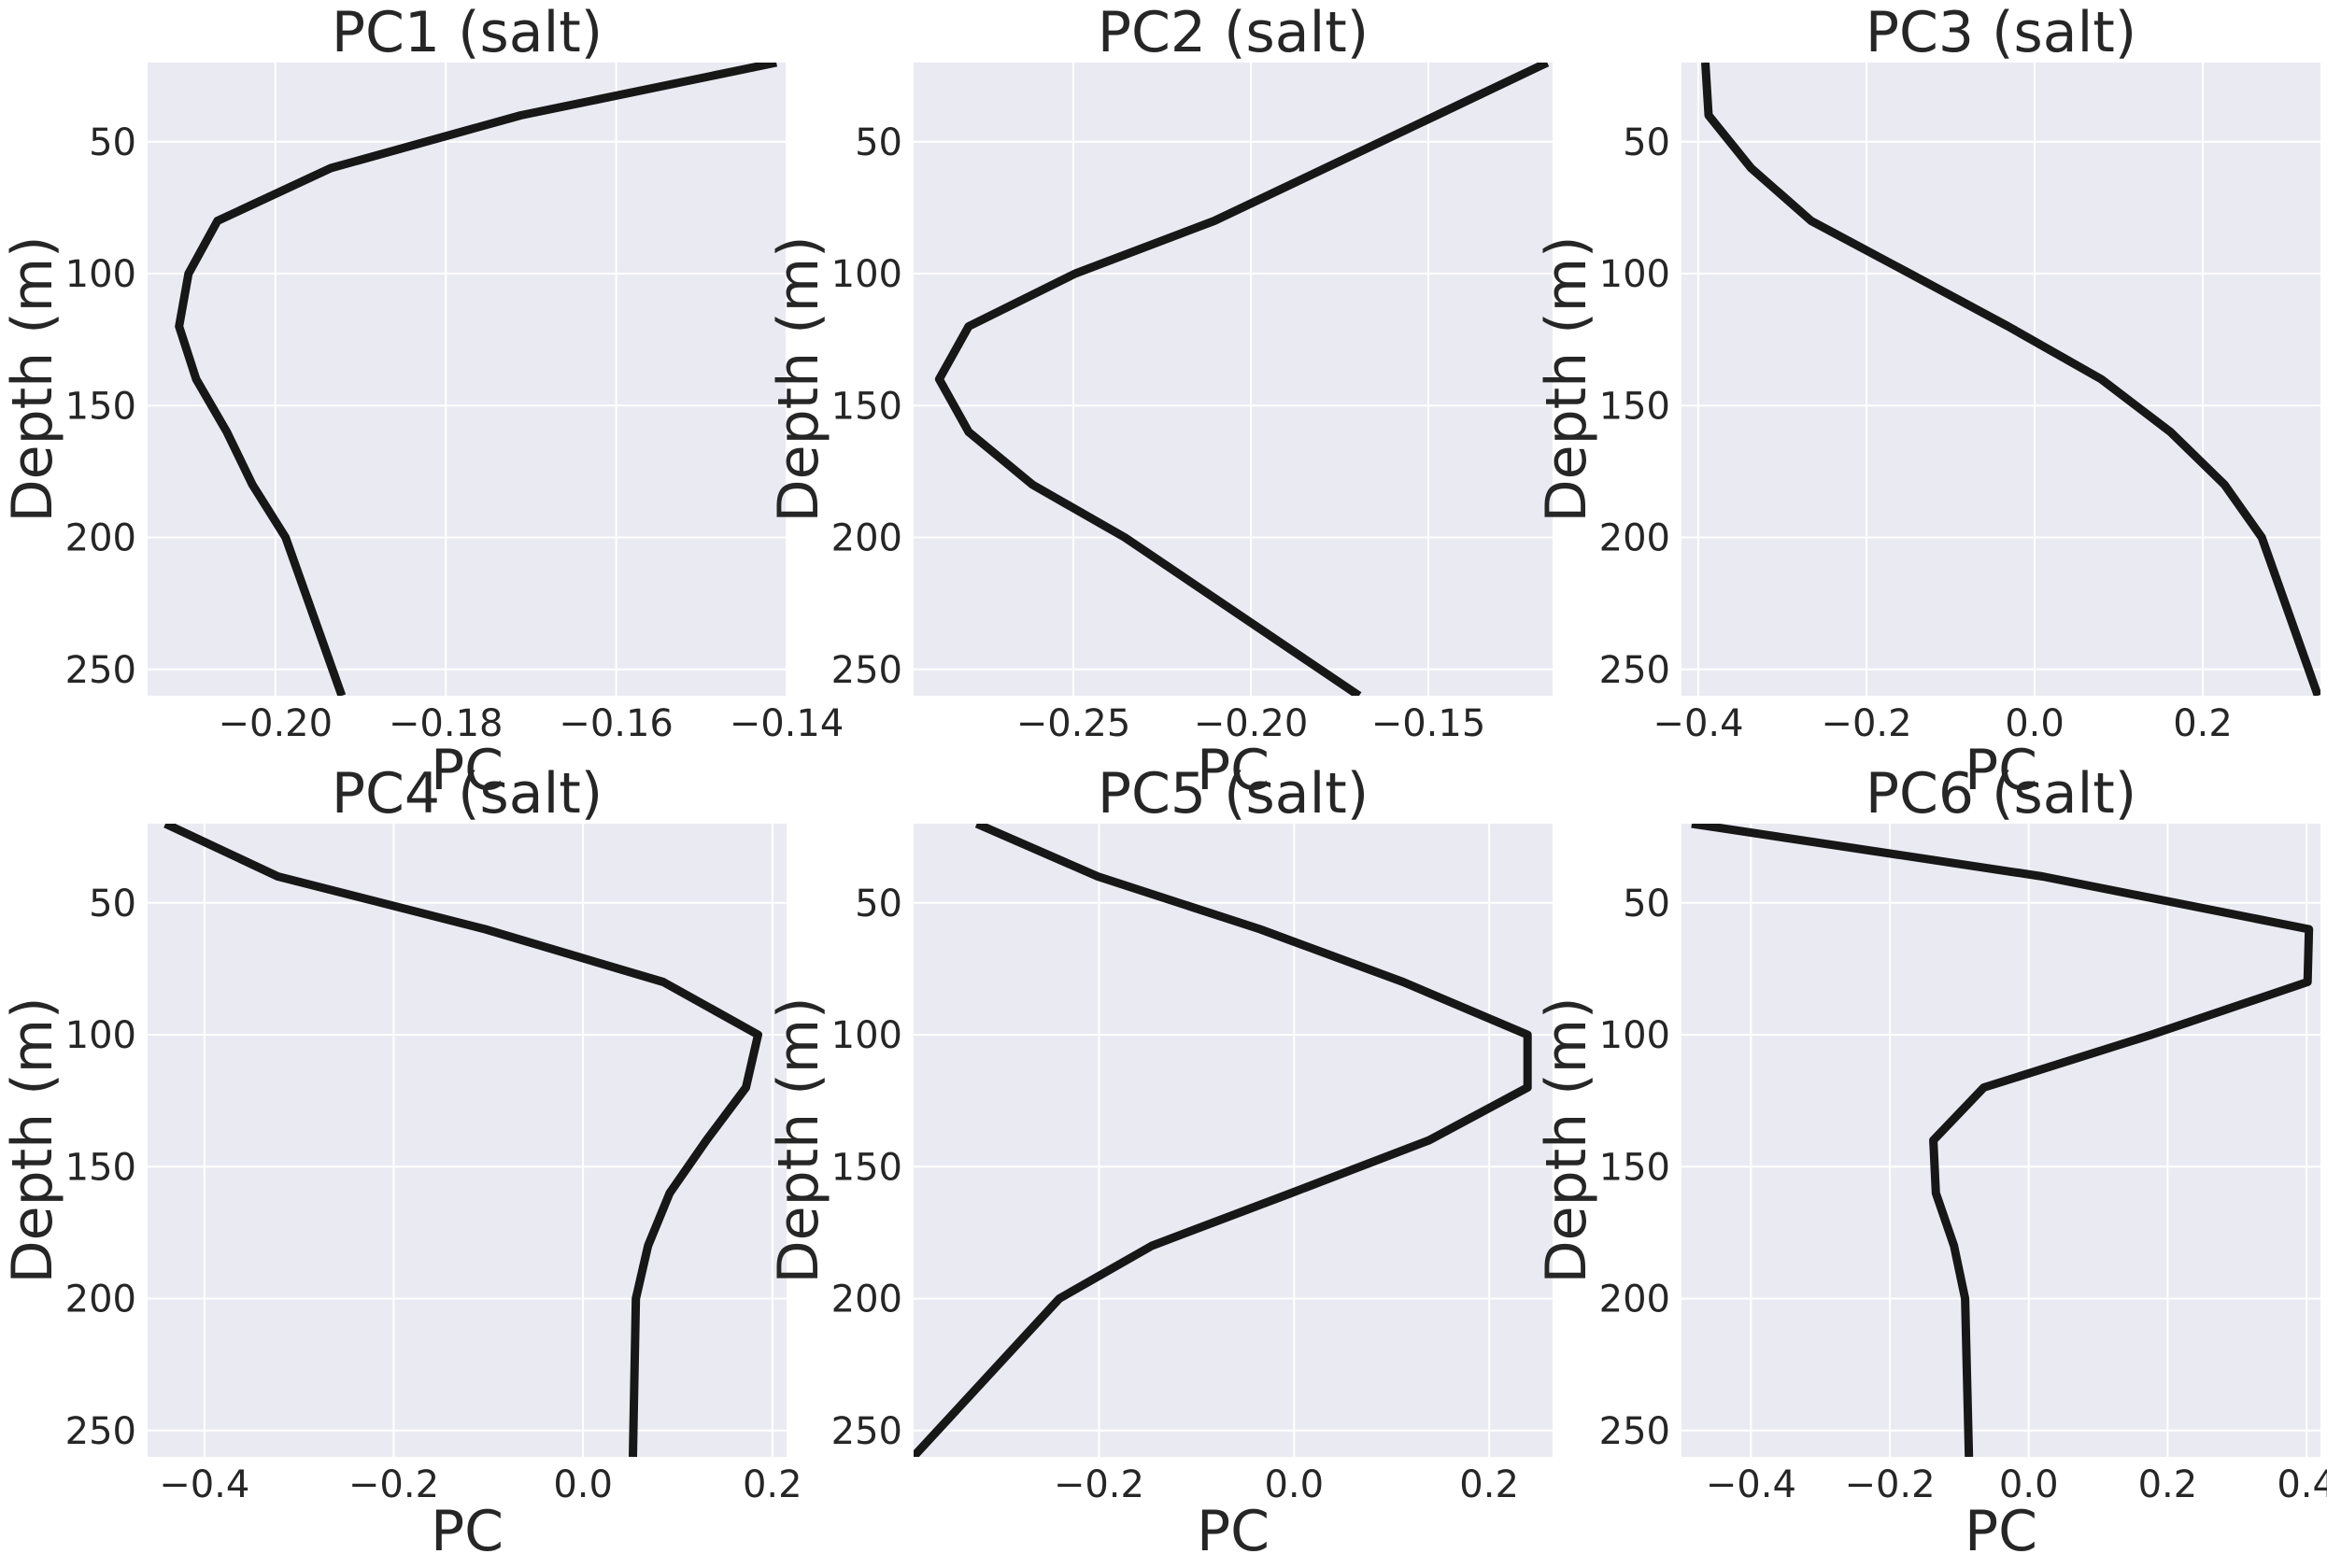 This screenshot has width=2327, height=1568. Describe the element at coordinates (1223, 1140) in the screenshot. I see `profile-line-pc5` at that location.